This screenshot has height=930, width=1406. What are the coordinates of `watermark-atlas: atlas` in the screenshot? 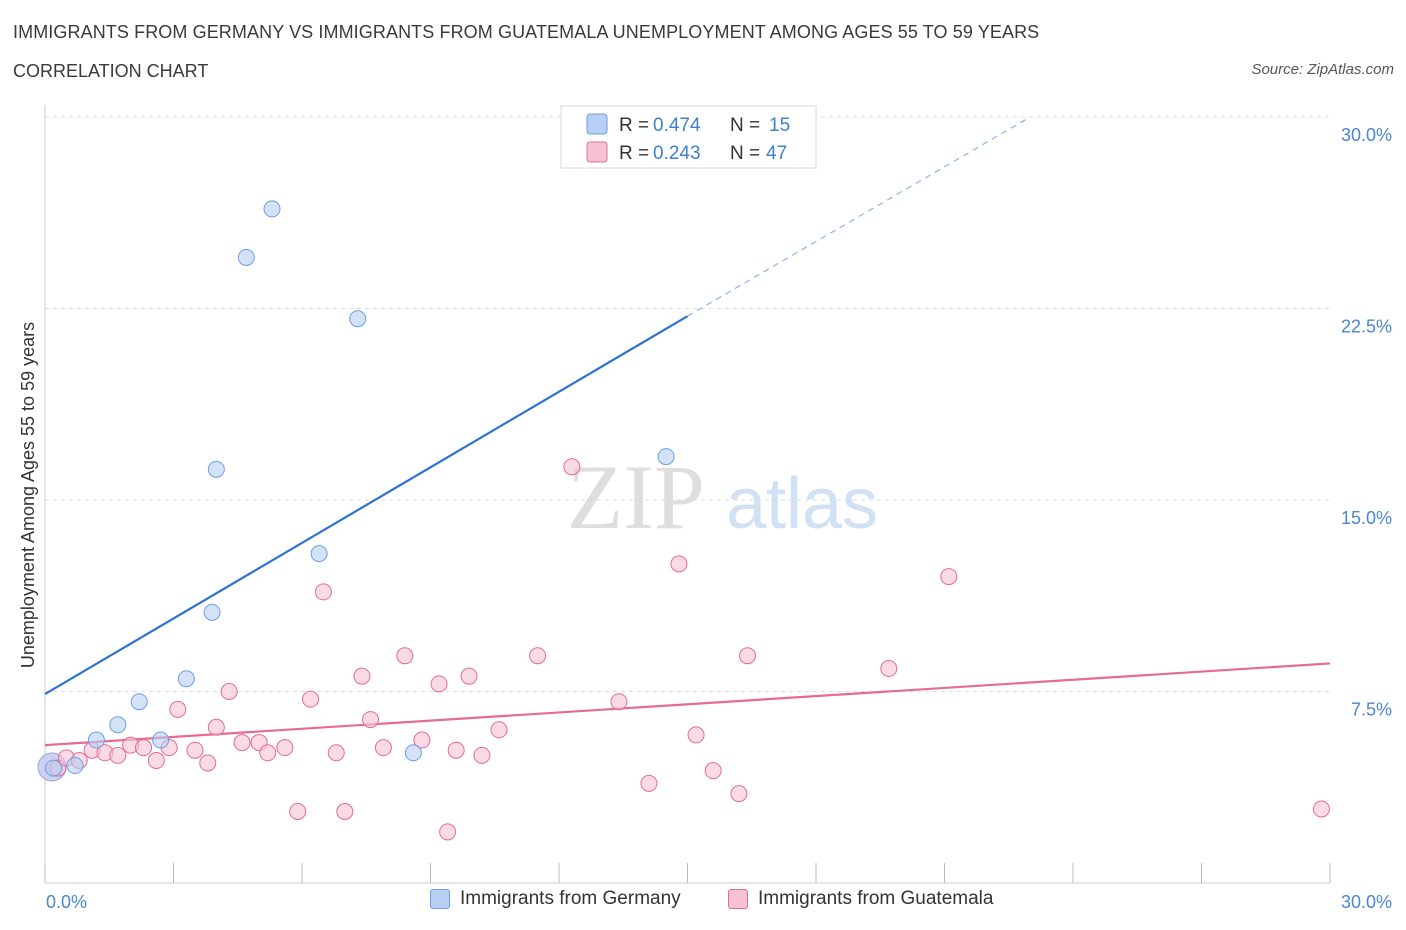 It's located at (802, 504).